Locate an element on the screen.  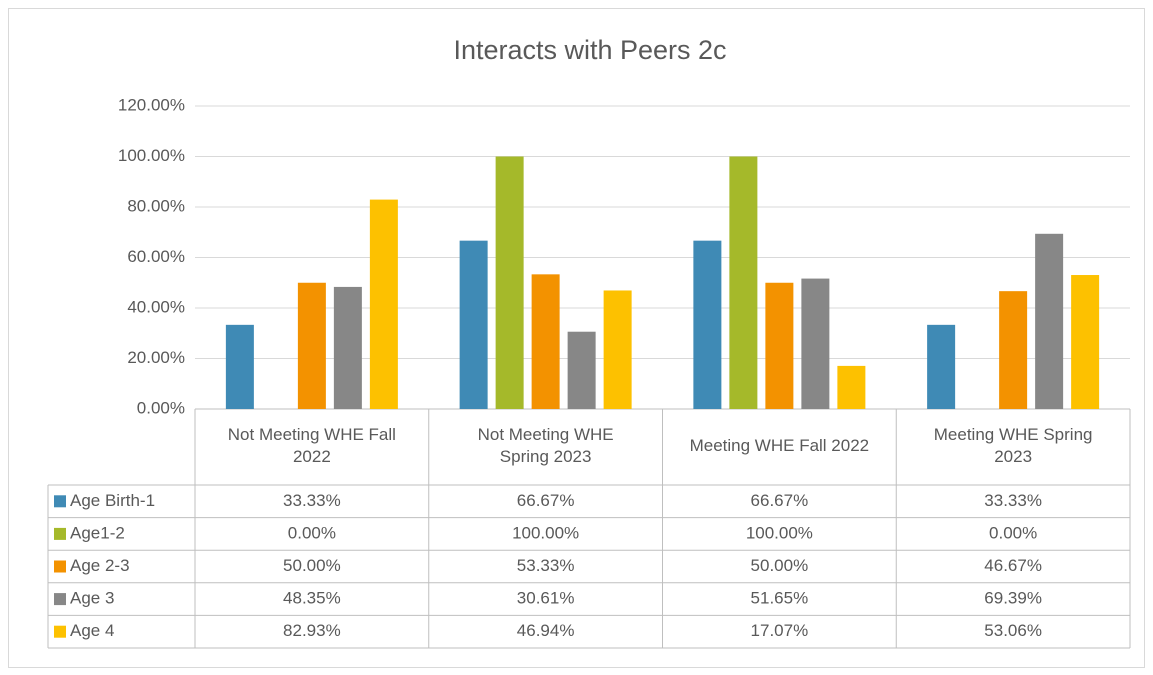
y-tick-label: 60.00% is located at coordinates (156, 256).